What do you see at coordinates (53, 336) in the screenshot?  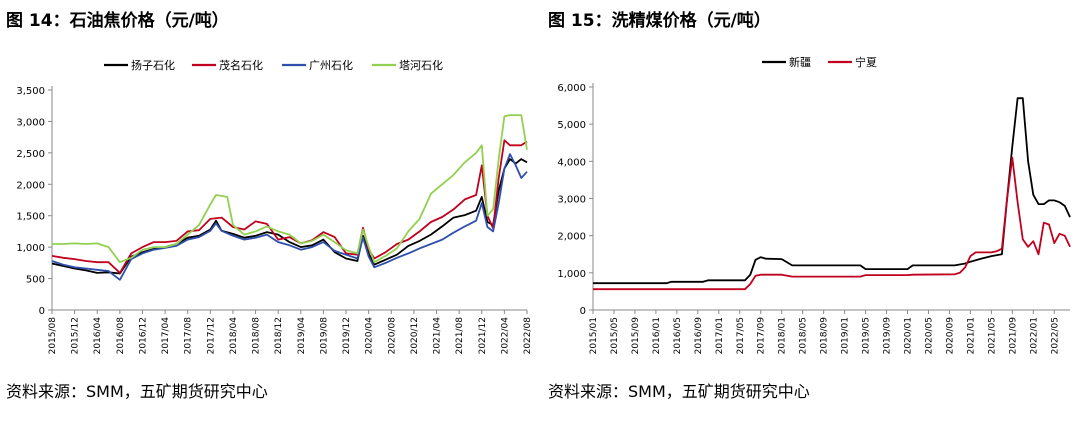 I see `x-tick-label: 2015/08` at bounding box center [53, 336].